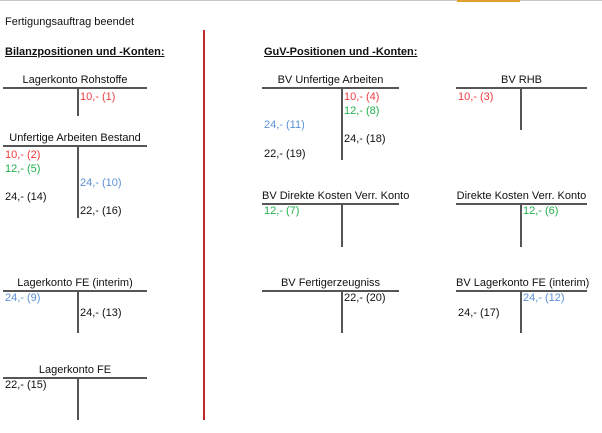  What do you see at coordinates (75, 283) in the screenshot?
I see `account-title: Lagerkonto FE (interim)` at bounding box center [75, 283].